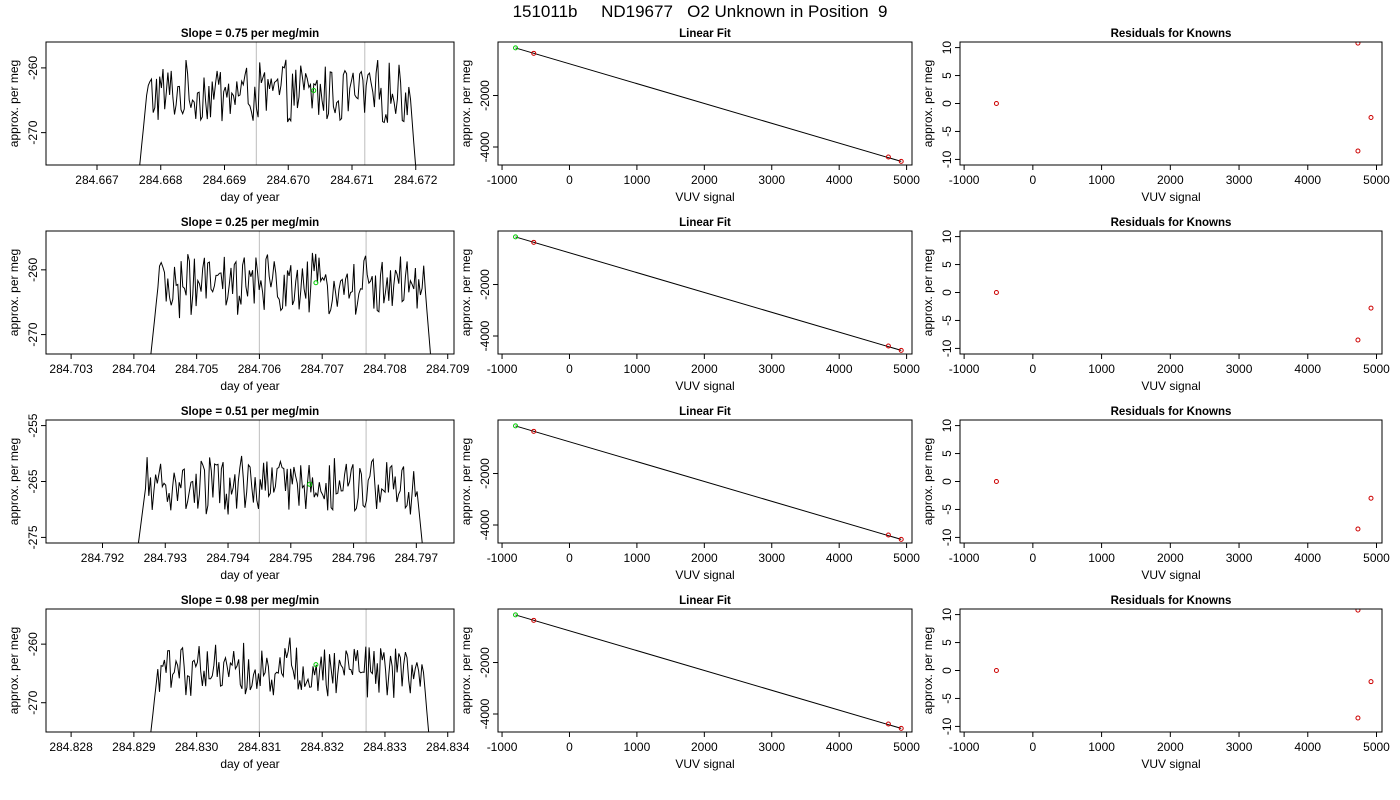 The width and height of the screenshot is (1400, 800). I want to click on x-tick-label: 284.708, so click(385, 369).